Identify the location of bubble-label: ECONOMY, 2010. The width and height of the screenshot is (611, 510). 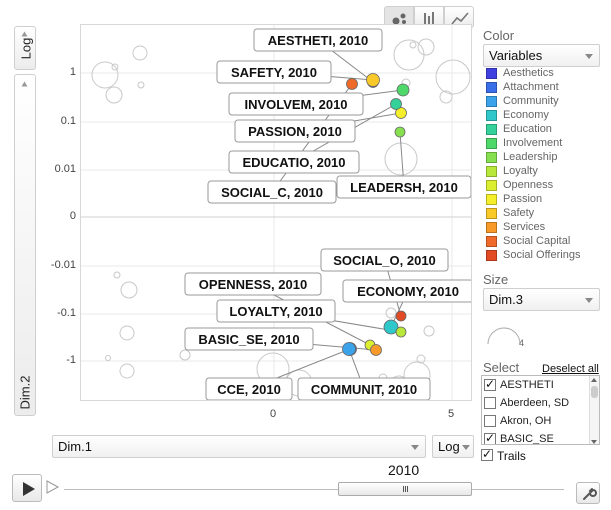
(407, 291).